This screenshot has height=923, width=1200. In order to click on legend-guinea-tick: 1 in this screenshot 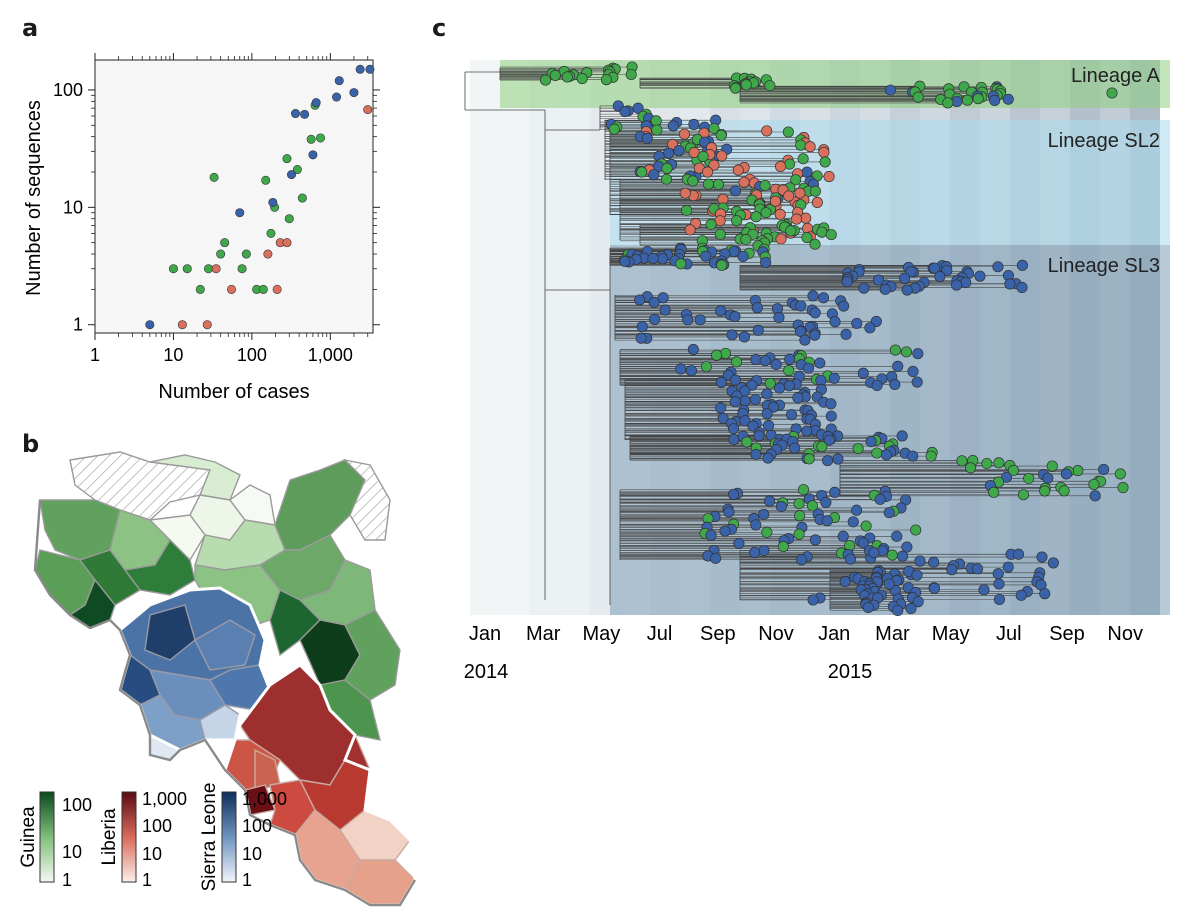, I will do `click(67, 880)`.